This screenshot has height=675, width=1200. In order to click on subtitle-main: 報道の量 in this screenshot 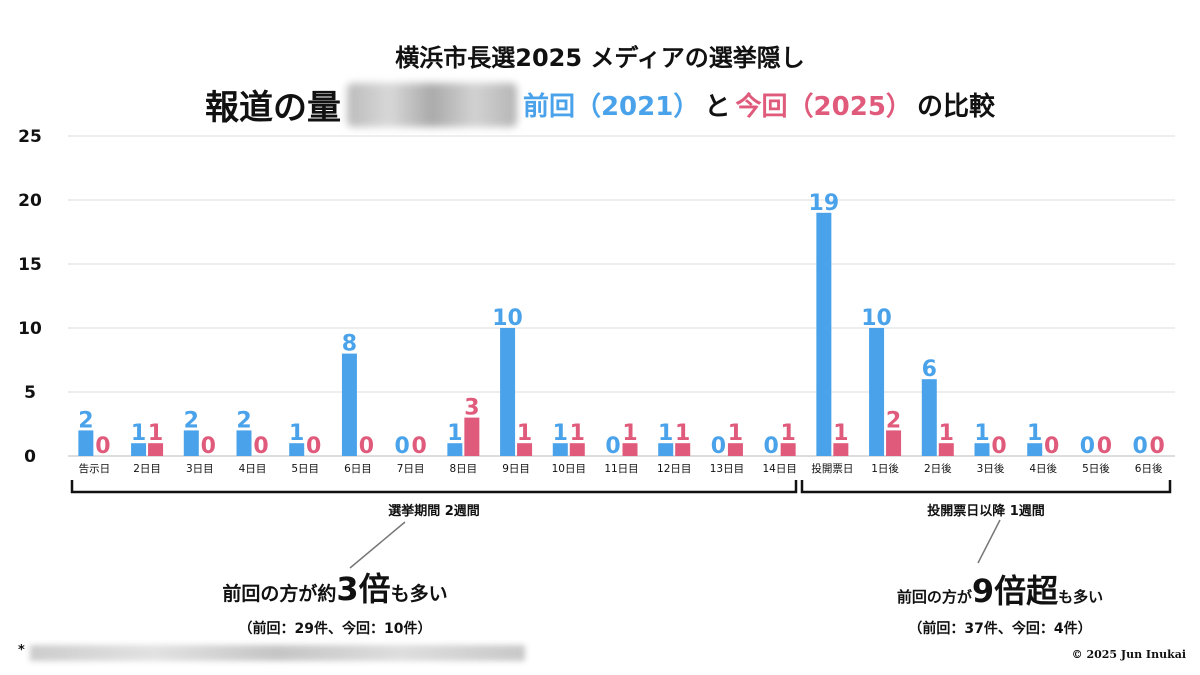, I will do `click(272, 108)`.